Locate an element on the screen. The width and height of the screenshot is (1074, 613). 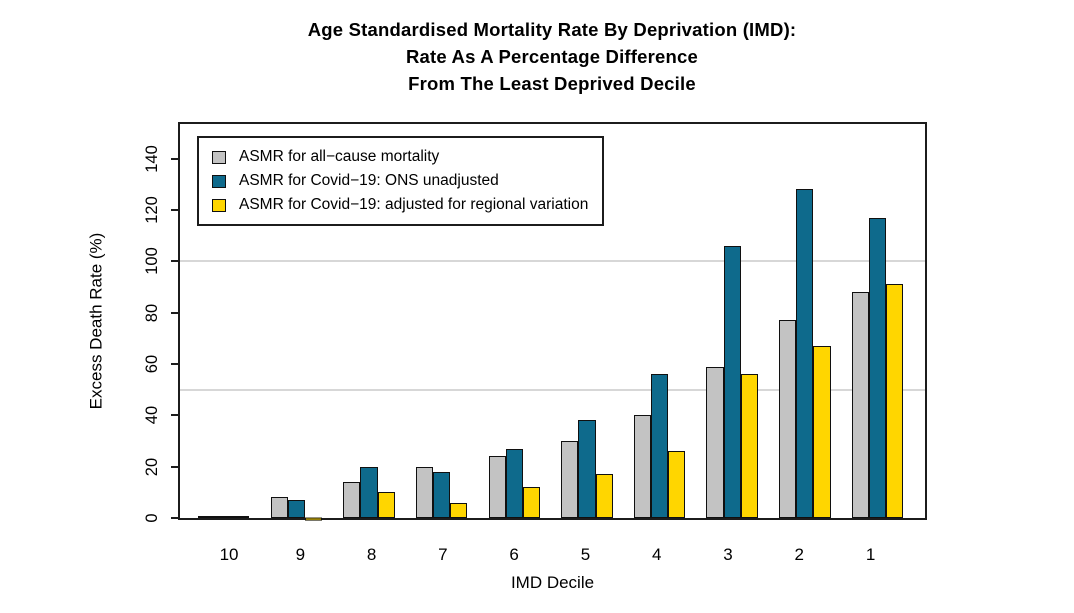
y-tick-label-60: 60 is located at coordinates (151, 364).